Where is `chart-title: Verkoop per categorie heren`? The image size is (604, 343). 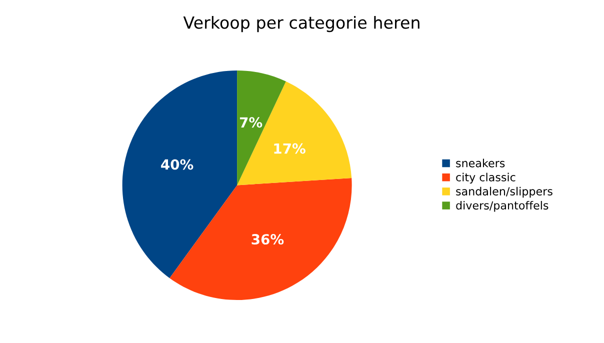
chart-title: Verkoop per categorie heren is located at coordinates (301, 24).